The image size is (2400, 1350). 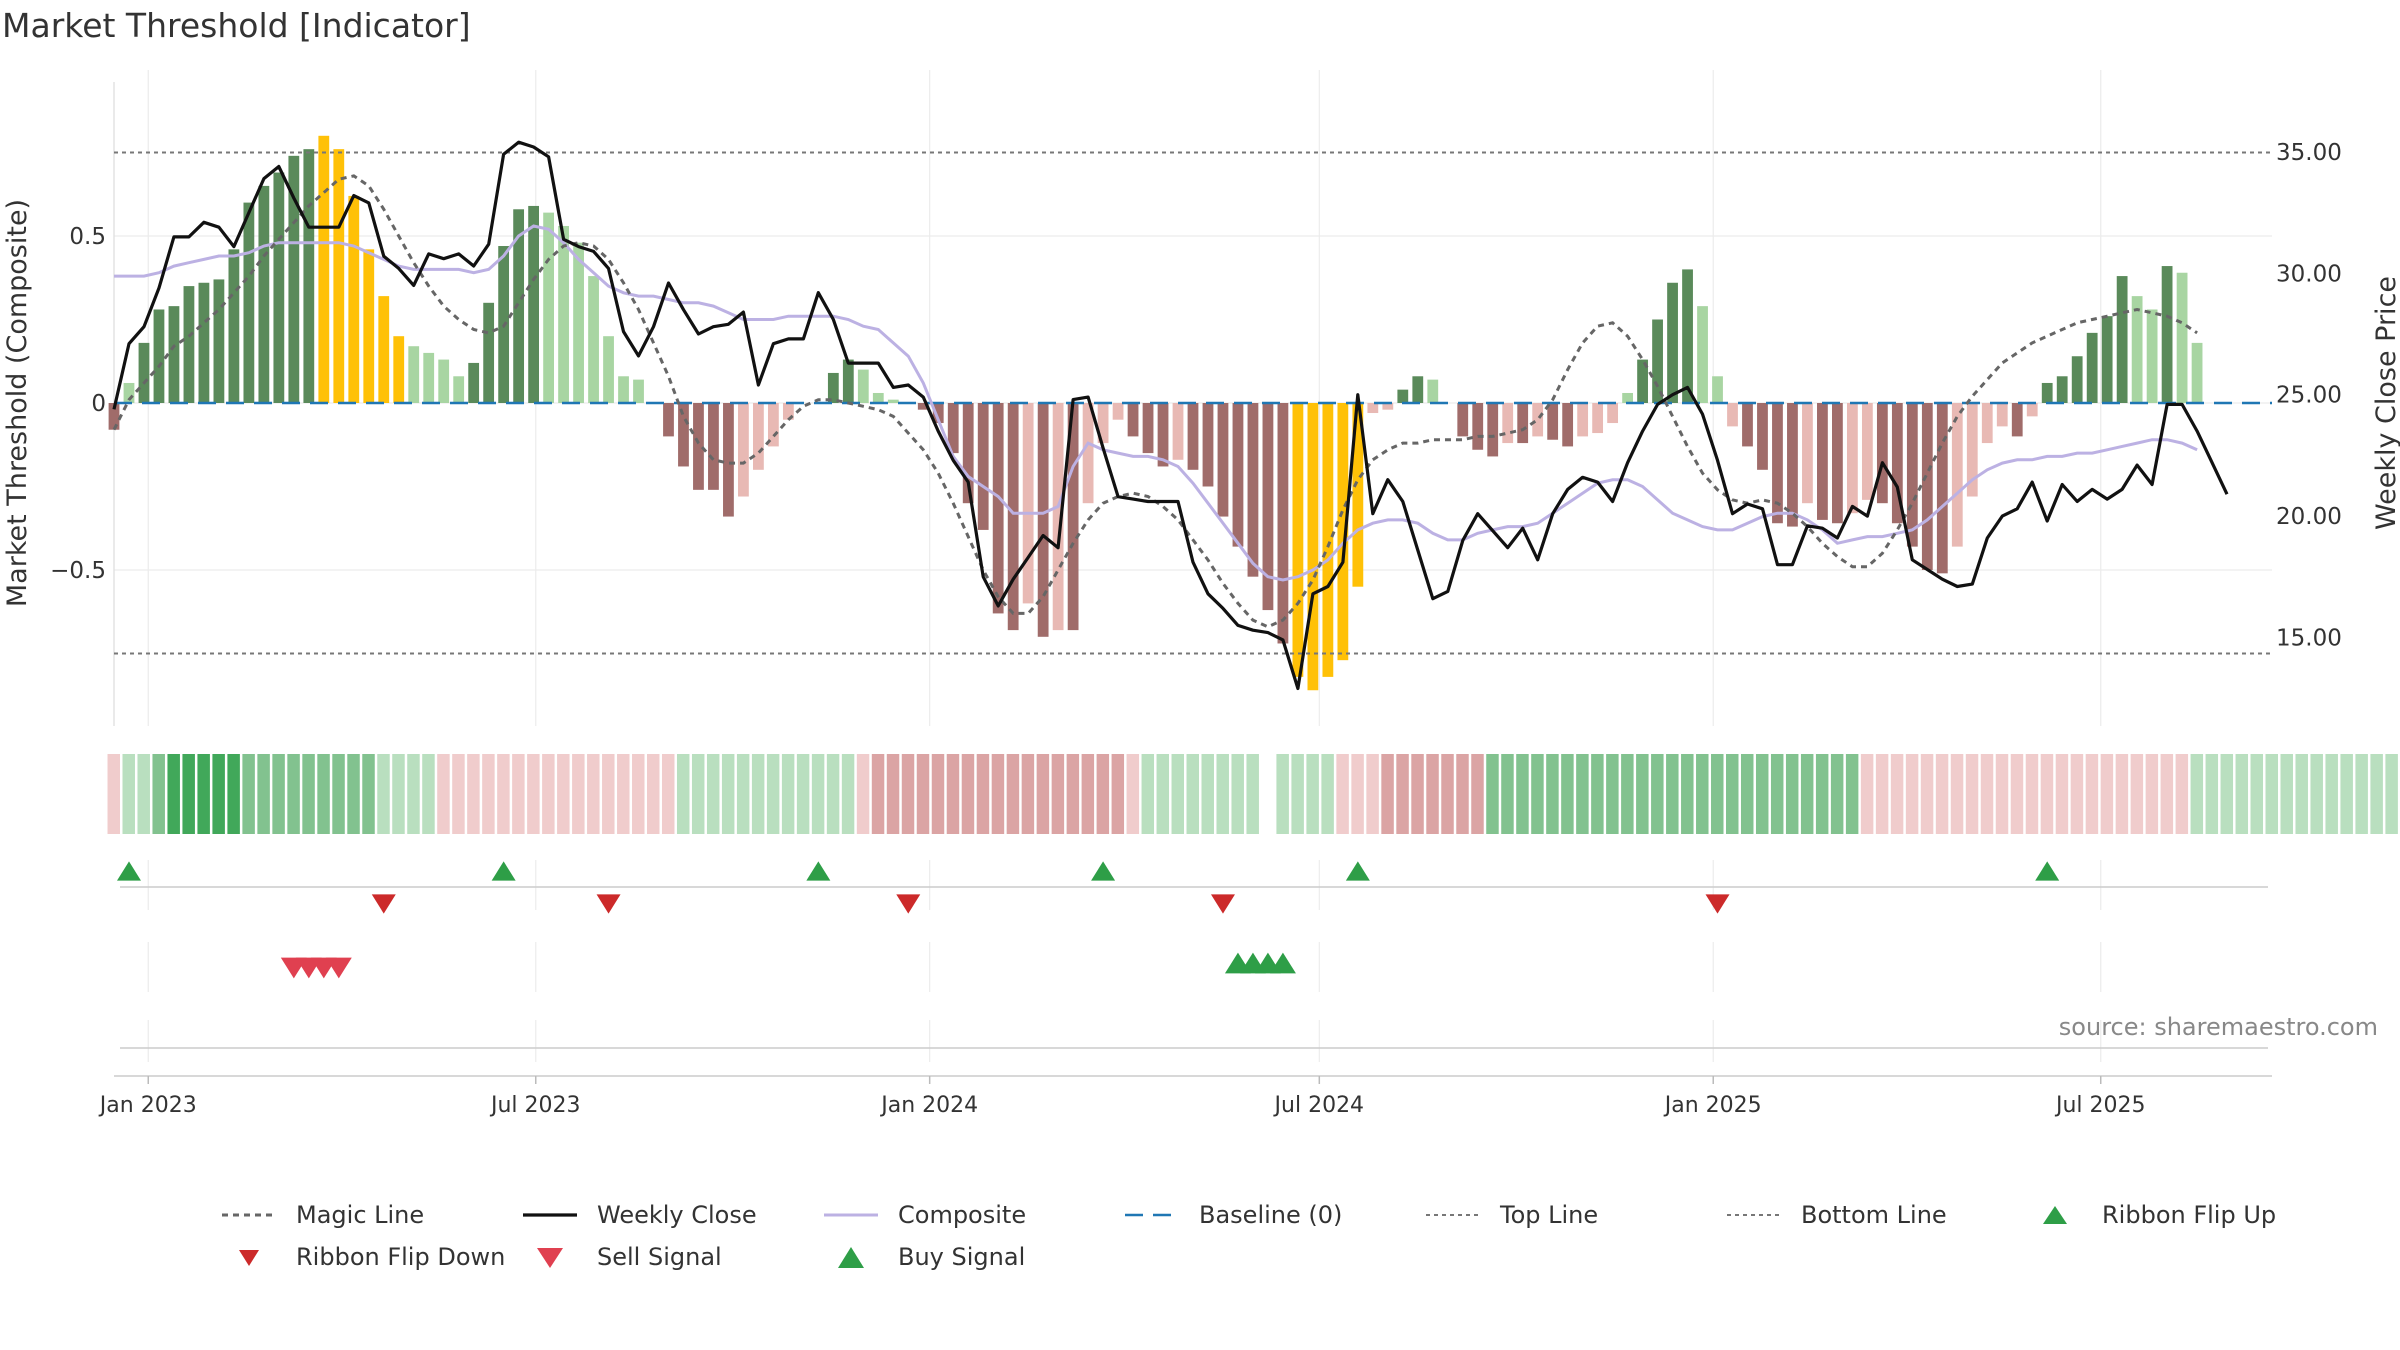 What do you see at coordinates (2176, 1215) in the screenshot?
I see `legend-item-flip-up: Ribbon Flip Up` at bounding box center [2176, 1215].